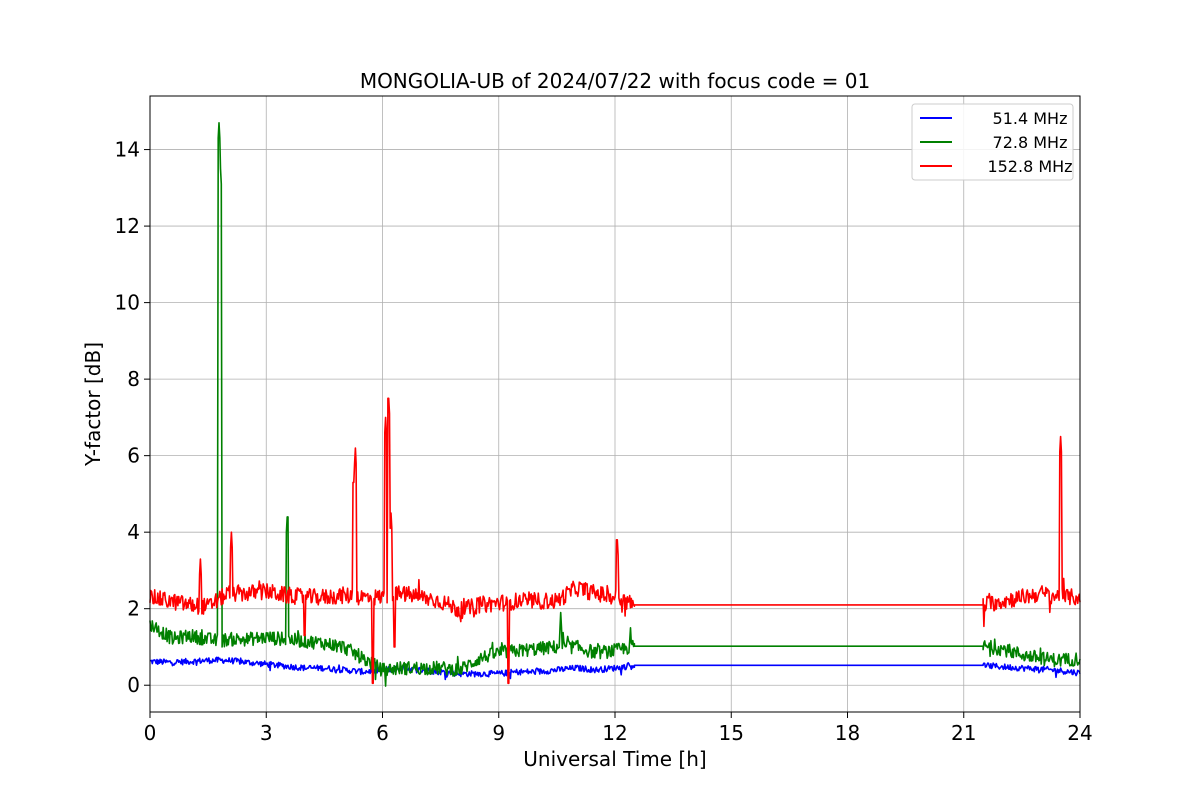 This screenshot has width=1200, height=800. I want to click on y-tick-label: 4, so click(133, 532).